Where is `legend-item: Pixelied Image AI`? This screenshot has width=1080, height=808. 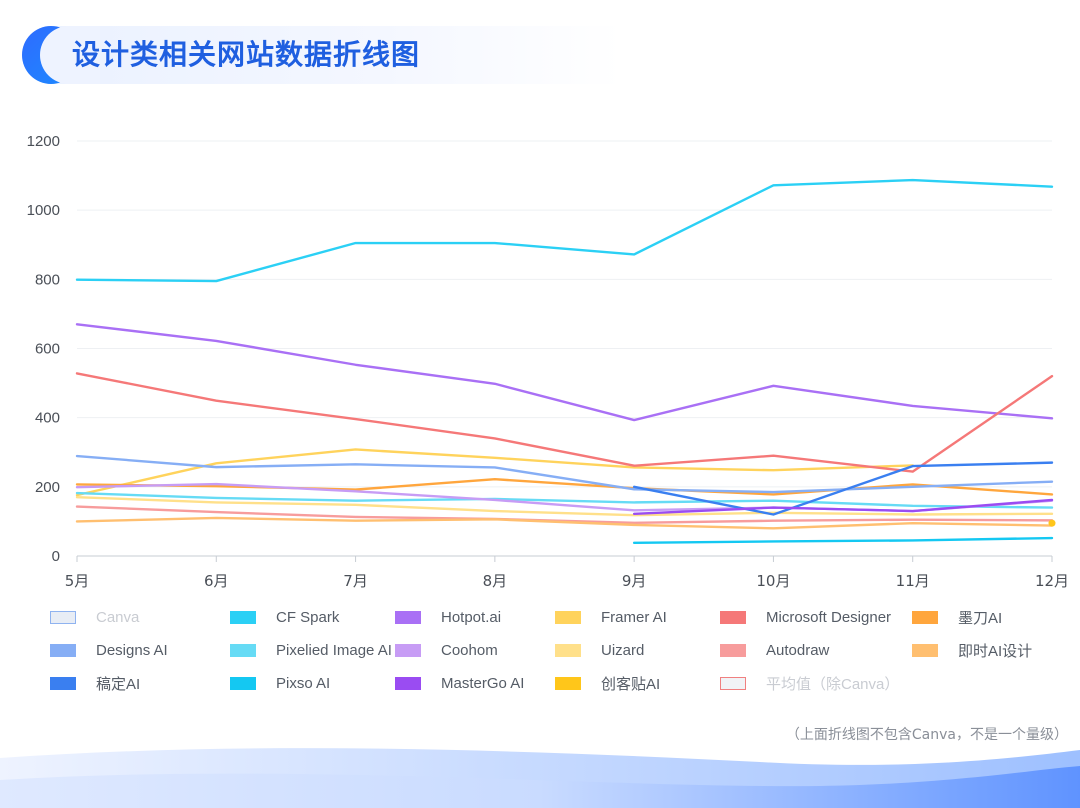 legend-item: Pixelied Image AI is located at coordinates (312, 650).